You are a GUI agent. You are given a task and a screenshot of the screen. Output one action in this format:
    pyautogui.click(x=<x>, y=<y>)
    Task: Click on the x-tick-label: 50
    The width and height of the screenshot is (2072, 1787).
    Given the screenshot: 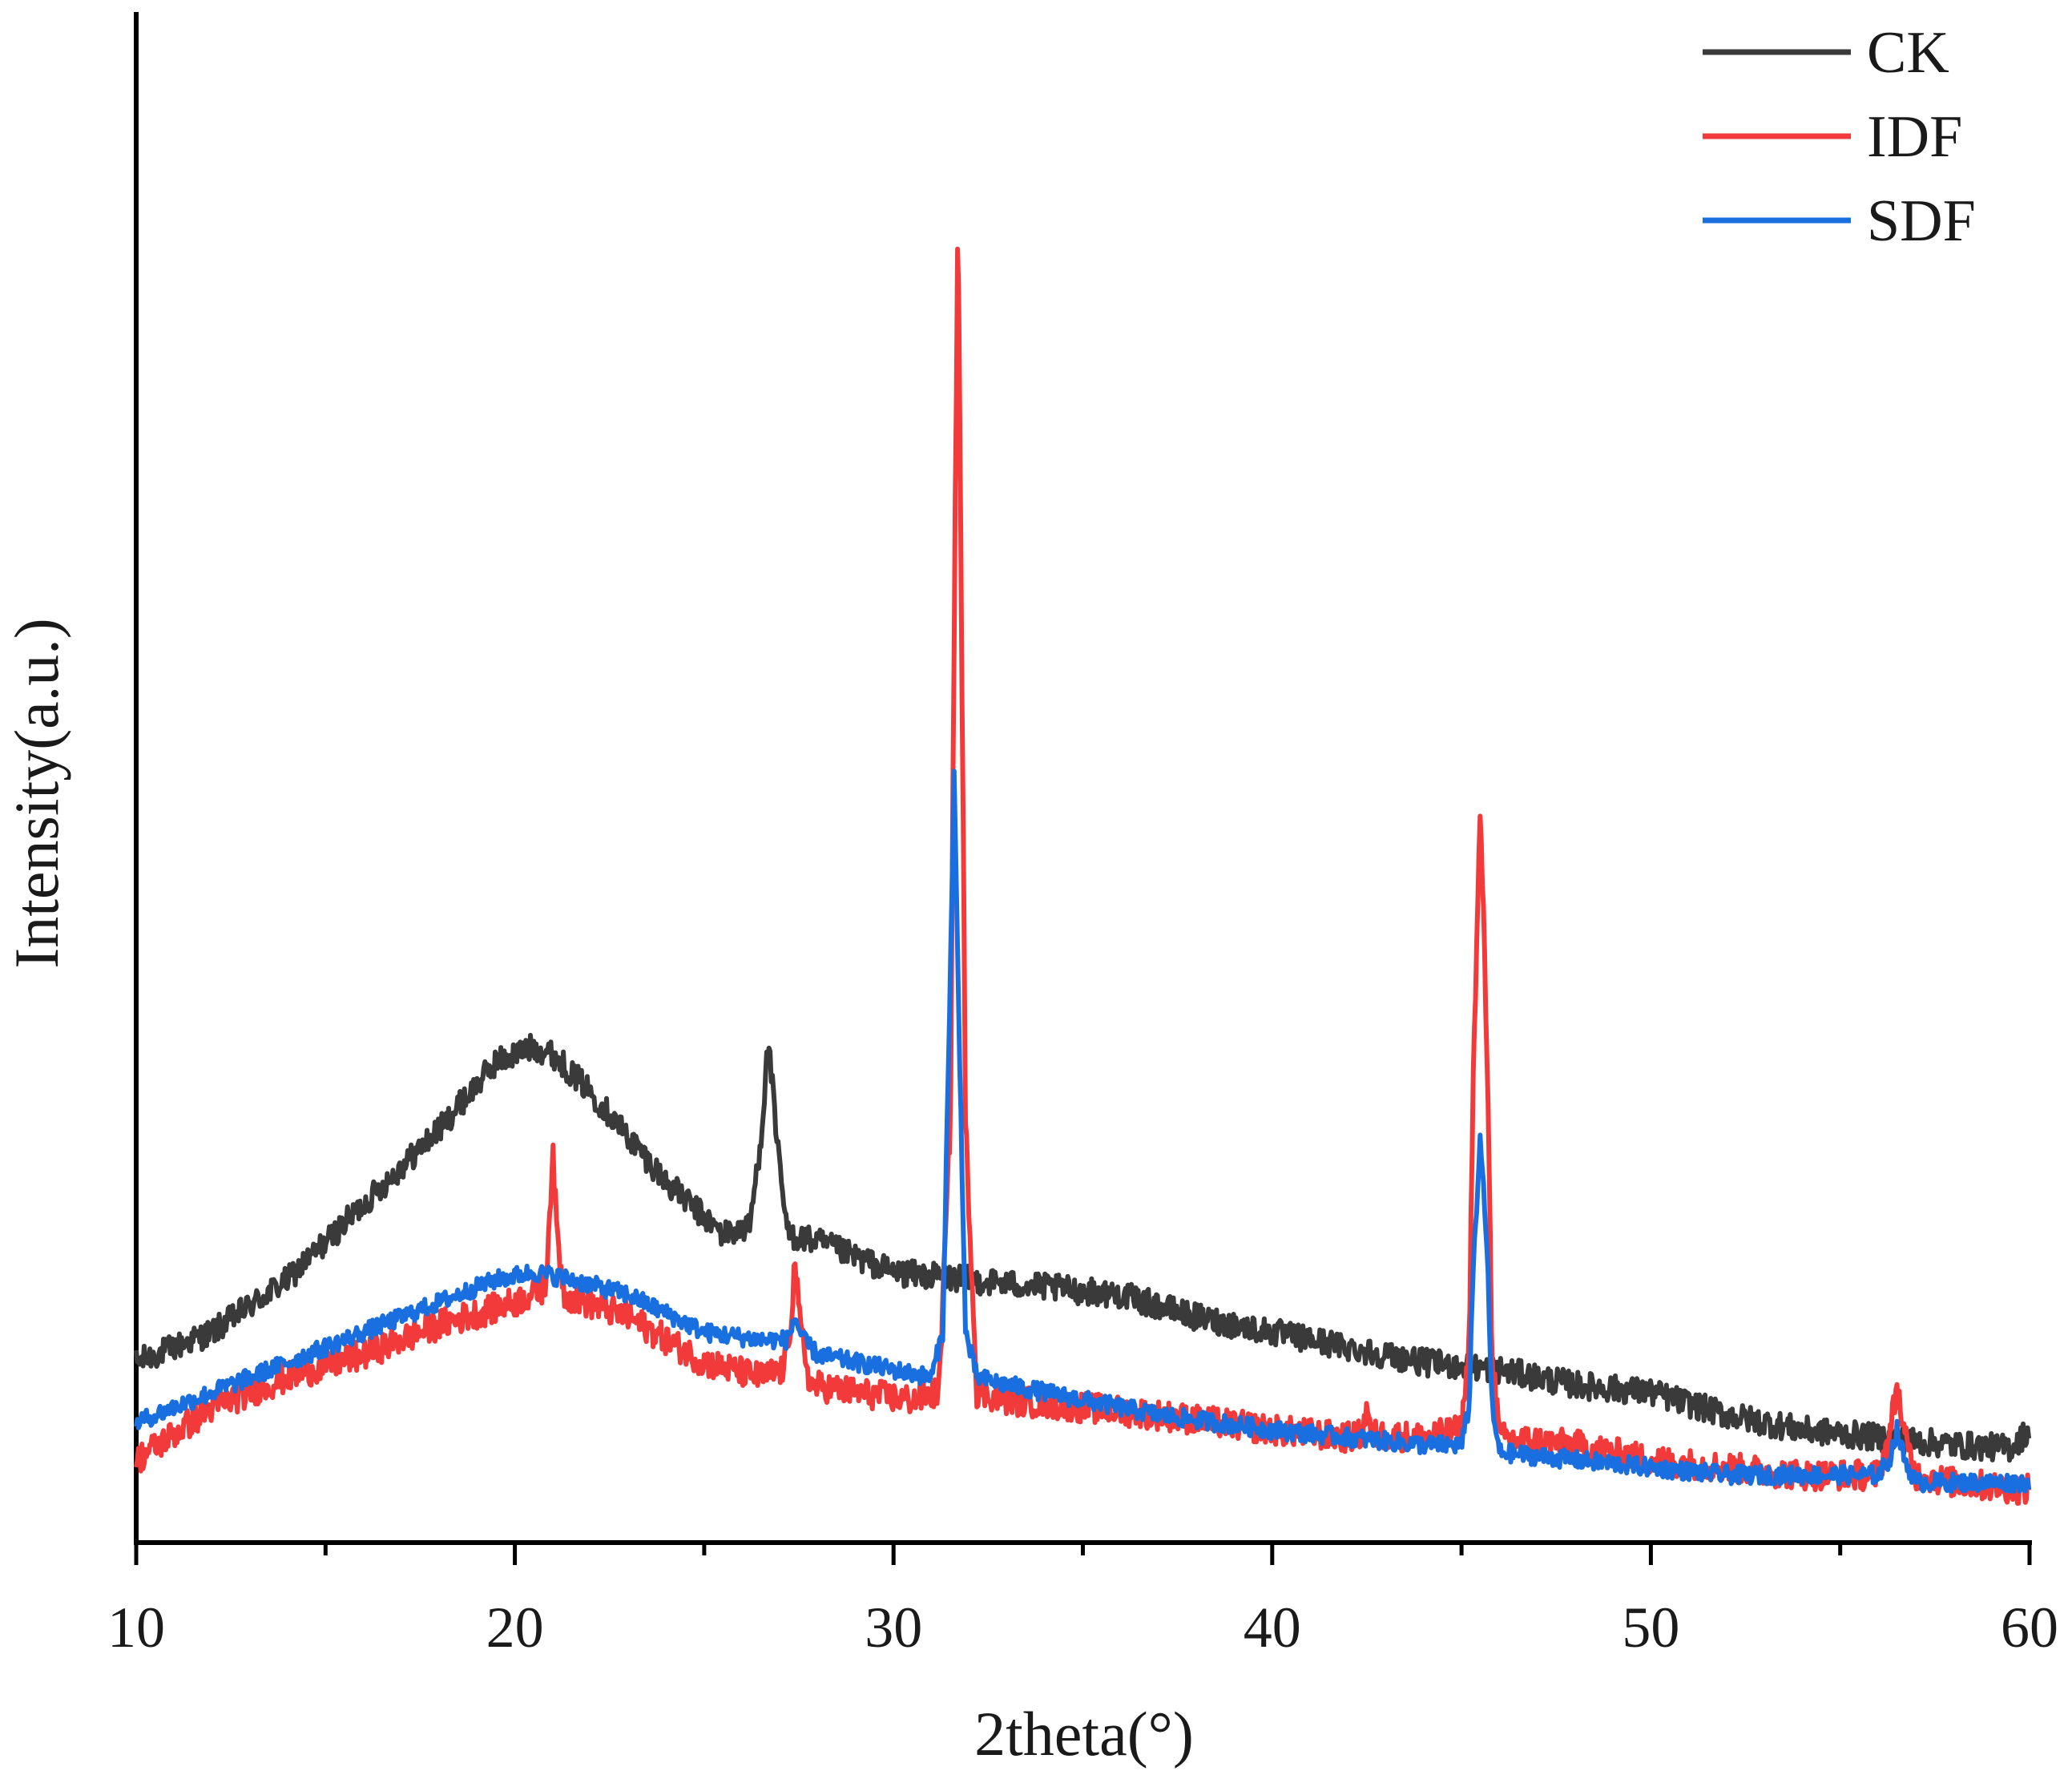 What is the action you would take?
    pyautogui.click(x=1650, y=1627)
    